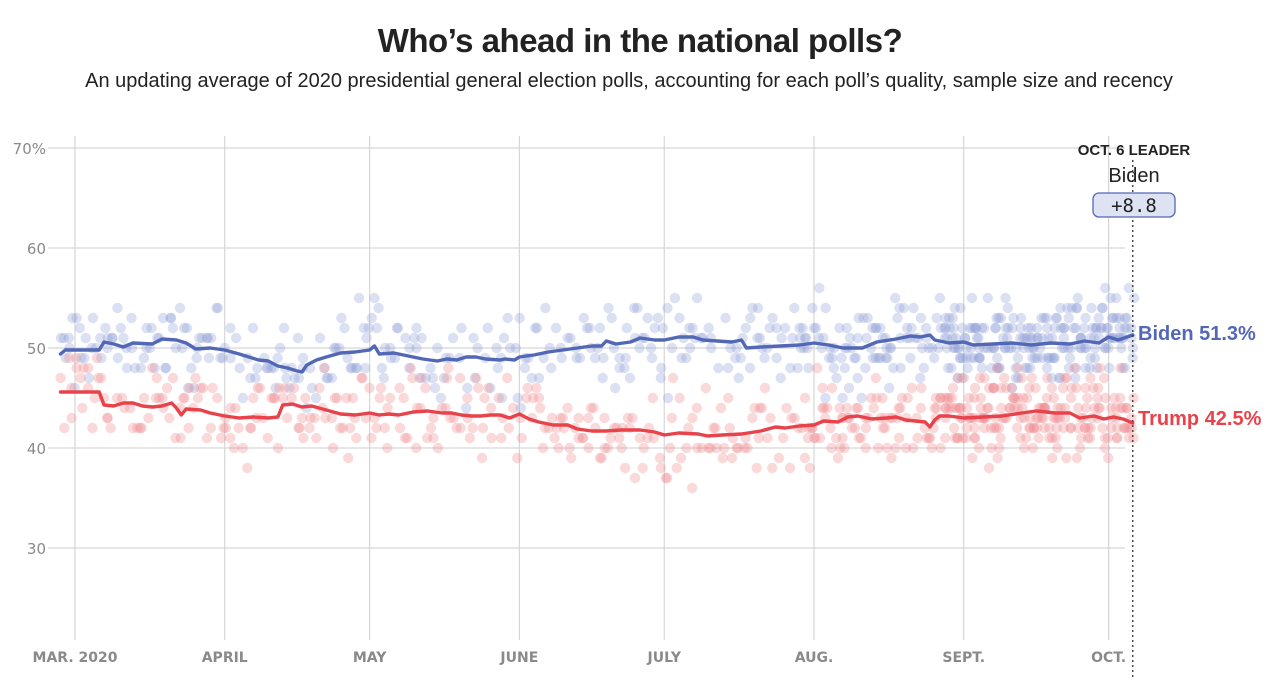  What do you see at coordinates (1134, 205) in the screenshot?
I see `leader-margin-badge` at bounding box center [1134, 205].